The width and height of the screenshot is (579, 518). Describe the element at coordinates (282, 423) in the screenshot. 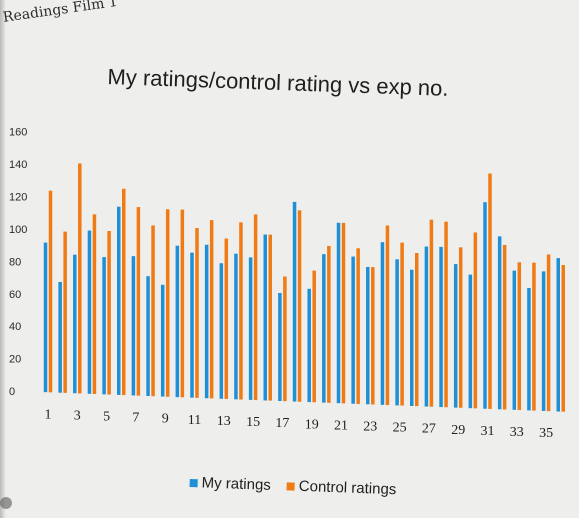

I see `x-tick-label: 17` at that location.